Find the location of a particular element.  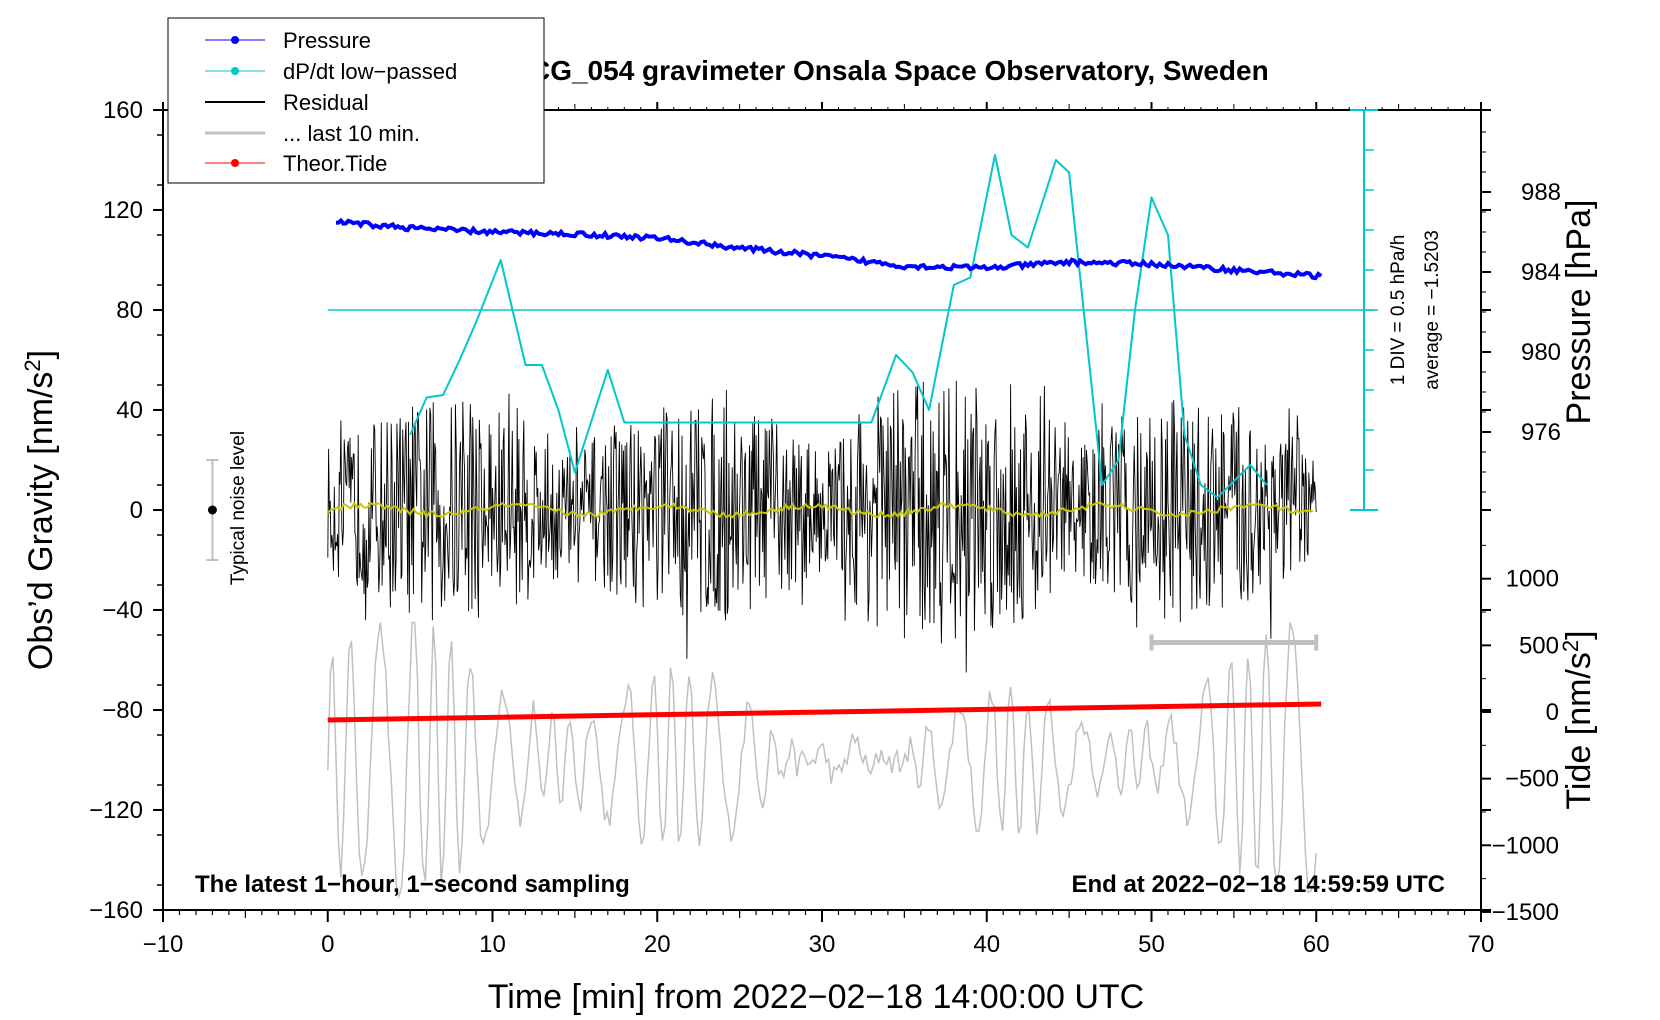

y-tick-label: 40 is located at coordinates (129, 410).